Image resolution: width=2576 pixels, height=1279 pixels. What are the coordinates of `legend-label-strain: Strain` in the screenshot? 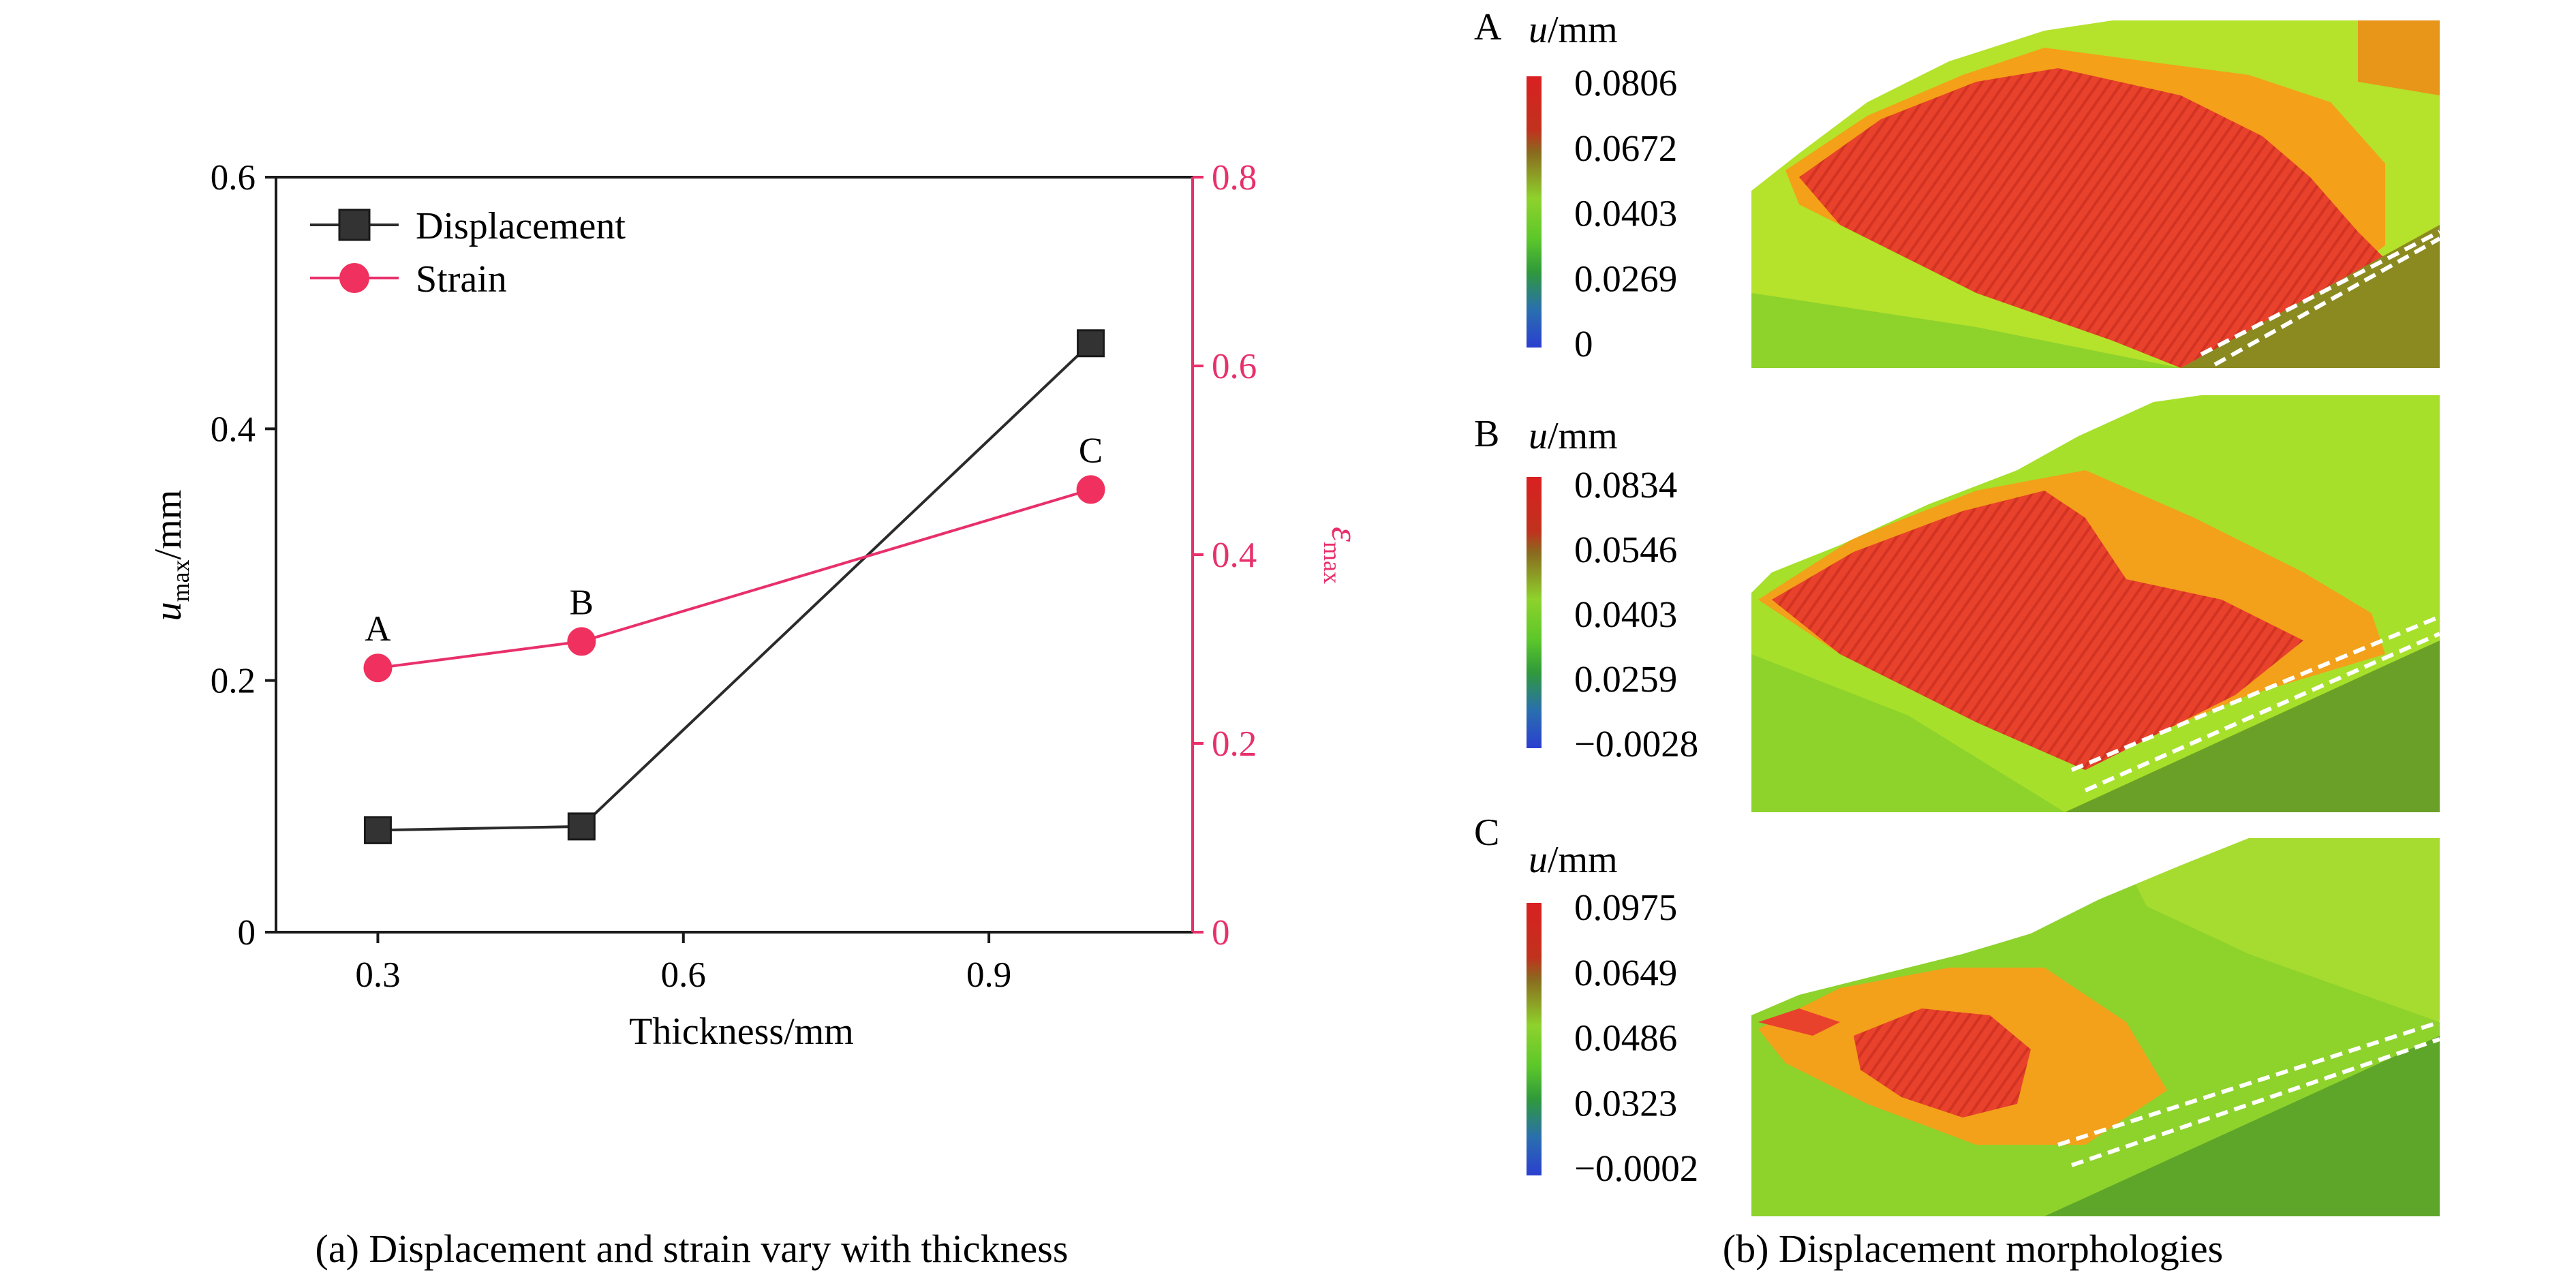 It's located at (461, 279).